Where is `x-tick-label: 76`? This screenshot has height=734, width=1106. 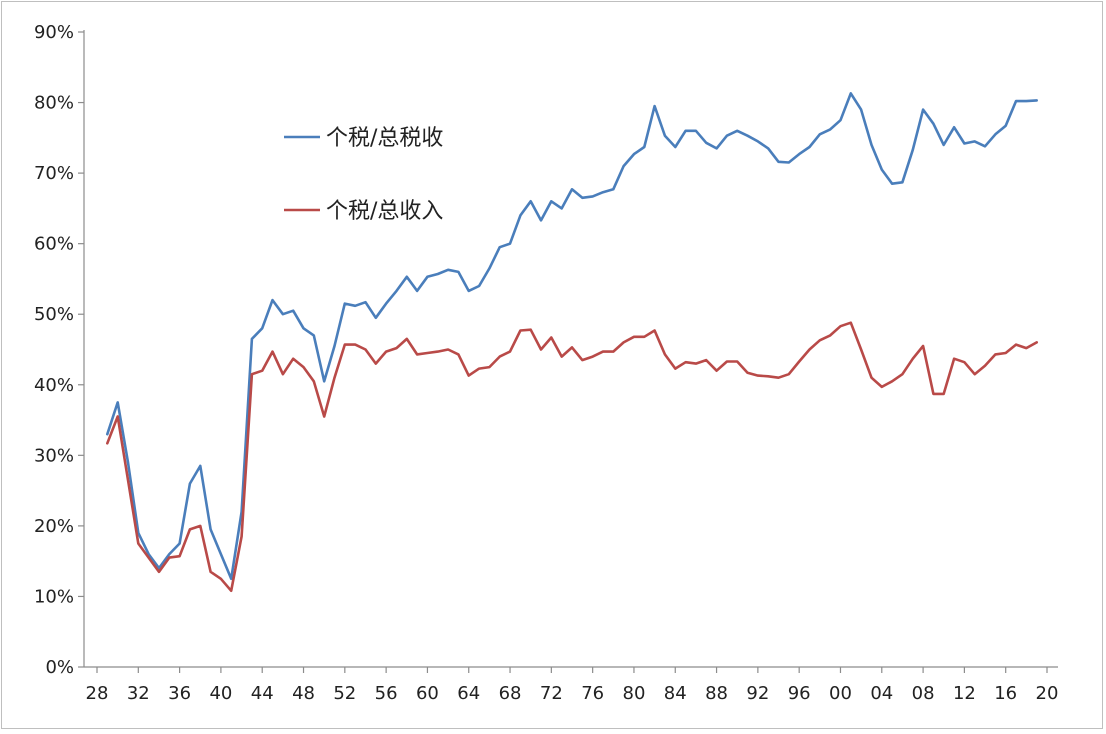 x-tick-label: 76 is located at coordinates (592, 693).